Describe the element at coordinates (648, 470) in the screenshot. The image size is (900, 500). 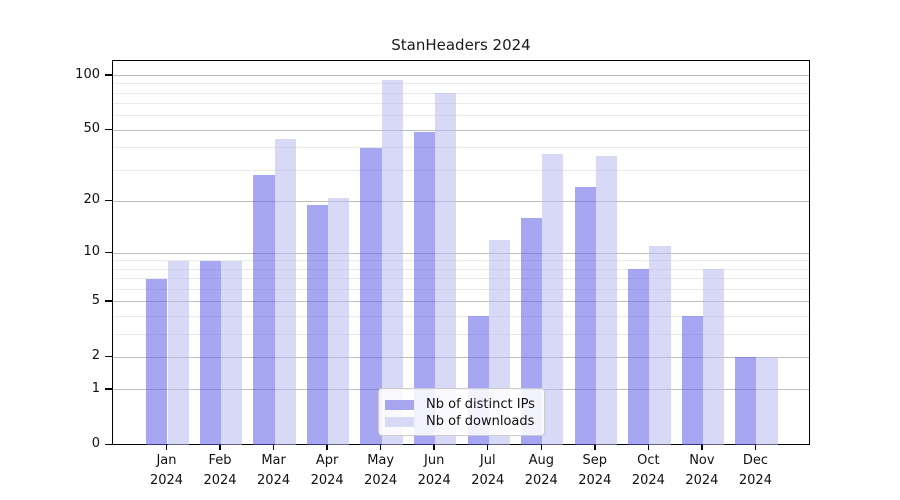
I see `x-tick-label-oct: Oct 2024` at that location.